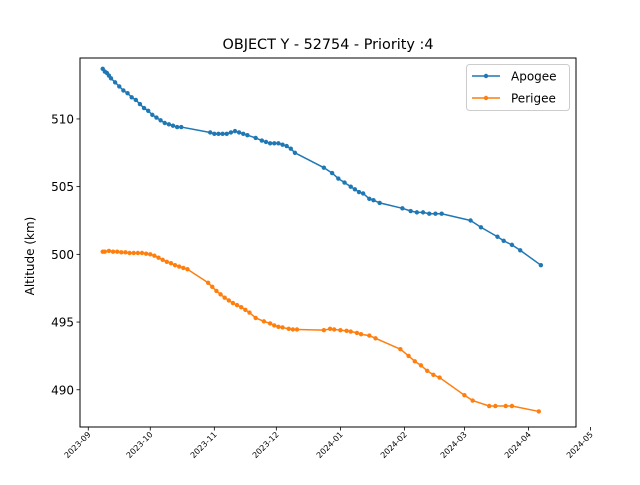  What do you see at coordinates (534, 77) in the screenshot?
I see `legend-apogee-label: Apogee` at bounding box center [534, 77].